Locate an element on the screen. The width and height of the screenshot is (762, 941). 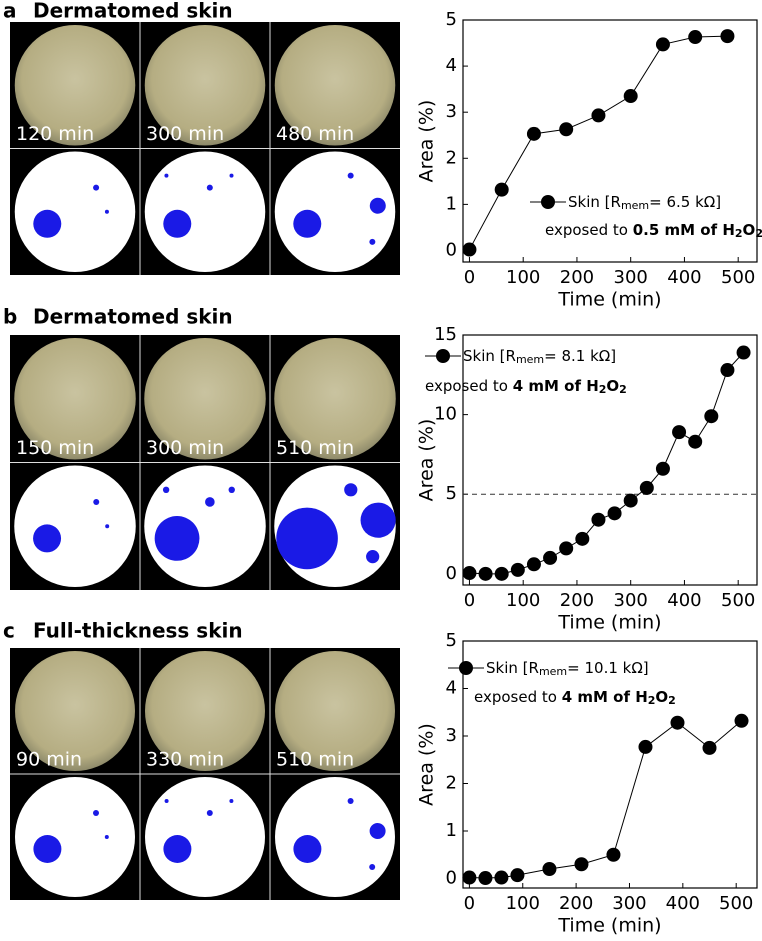
legend-text: Skin [Rmem= 10.1 kΩ] is located at coordinates (567, 669).